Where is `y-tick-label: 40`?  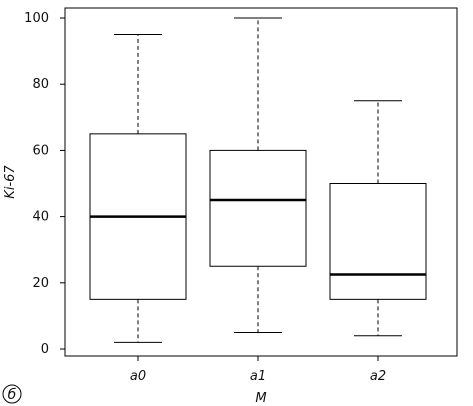
y-tick-label: 40 is located at coordinates (40, 217).